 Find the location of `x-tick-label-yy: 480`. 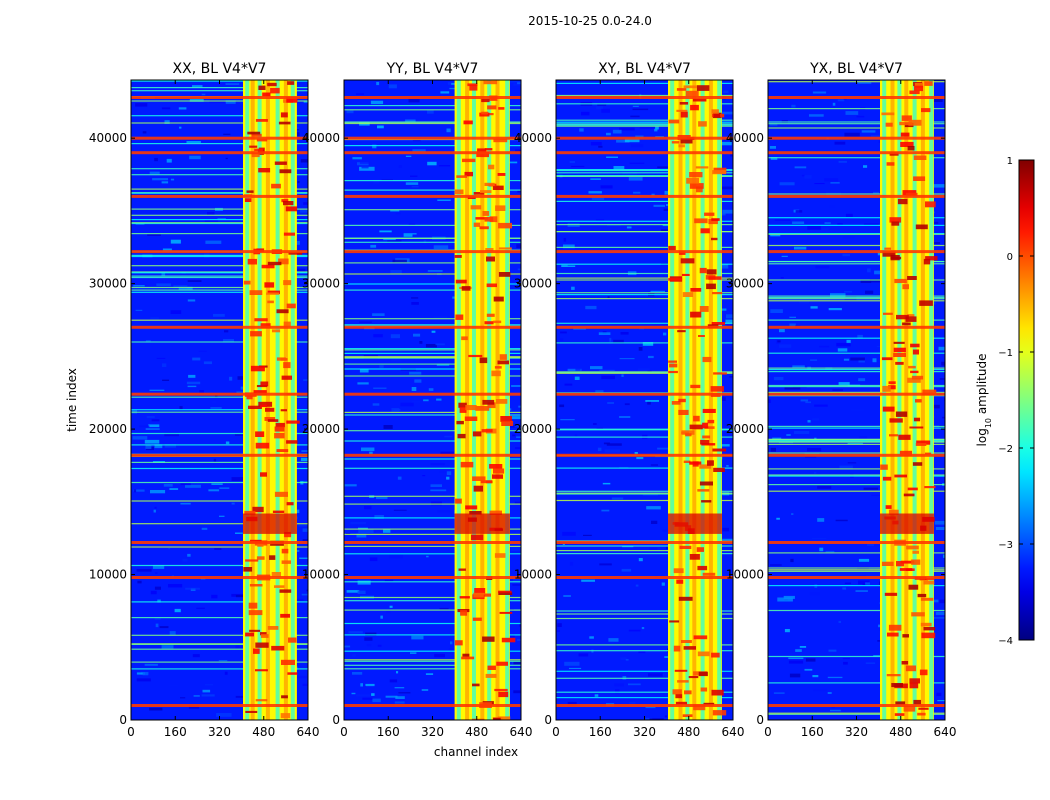

x-tick-label-yy: 480 is located at coordinates (476, 732).